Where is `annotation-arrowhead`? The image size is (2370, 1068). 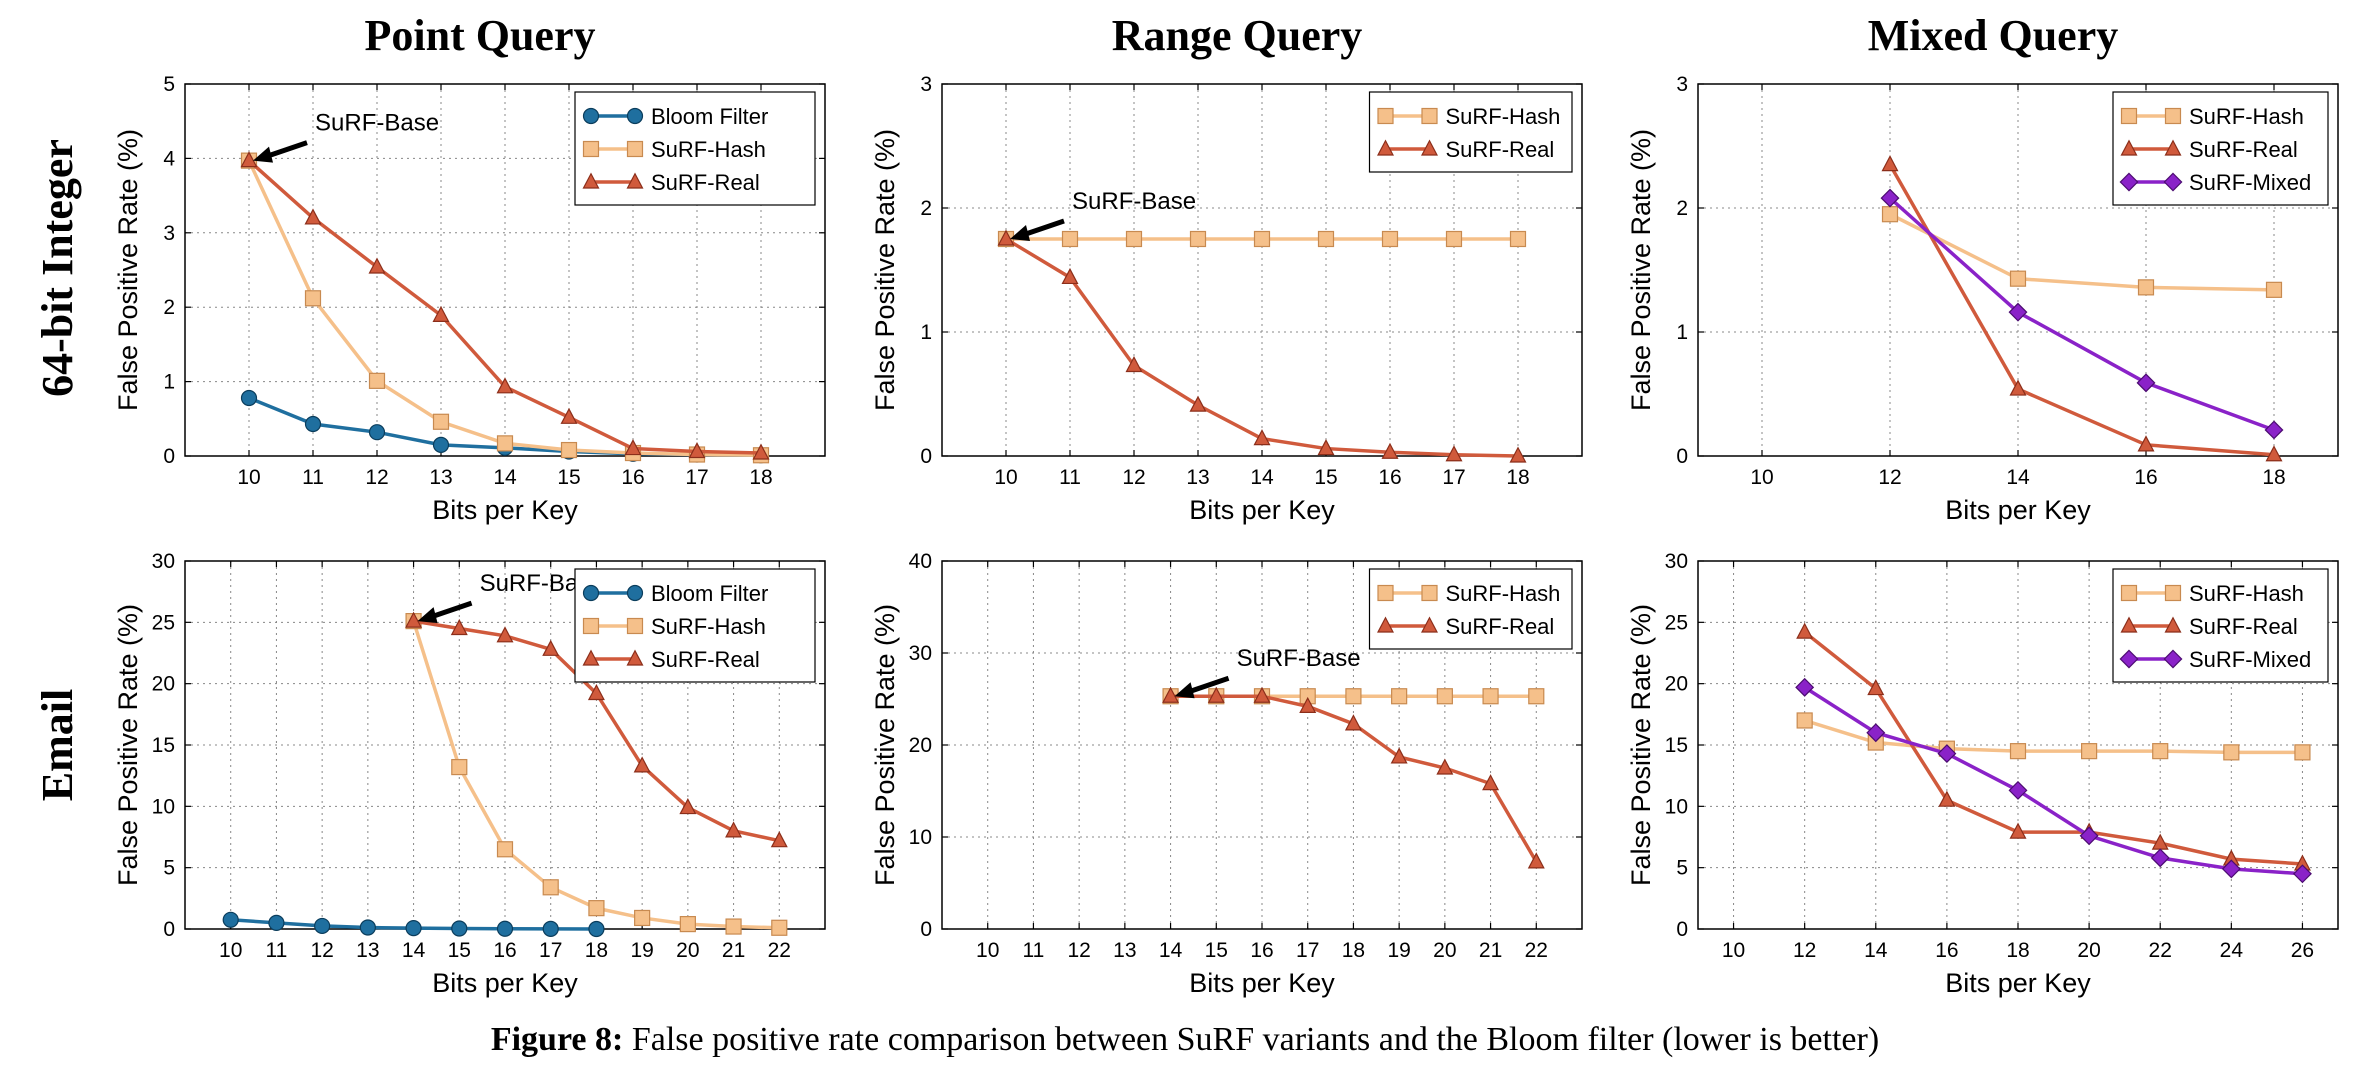 annotation-arrowhead is located at coordinates (427, 615).